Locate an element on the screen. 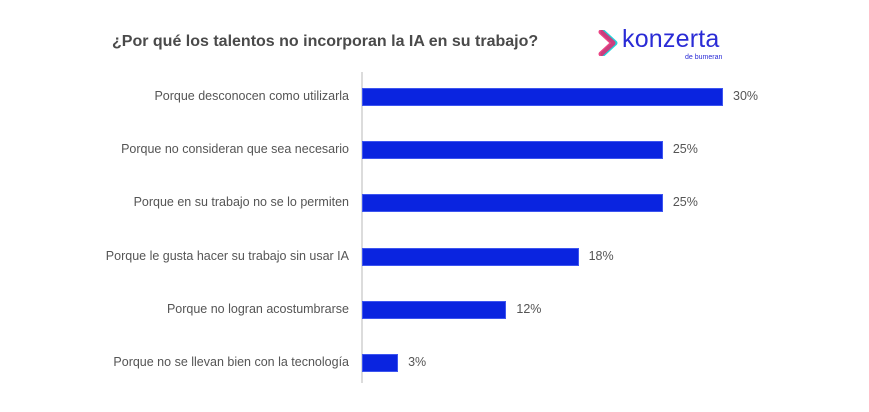 This screenshot has height=412, width=869. logo-wordmark: konzerta is located at coordinates (671, 39).